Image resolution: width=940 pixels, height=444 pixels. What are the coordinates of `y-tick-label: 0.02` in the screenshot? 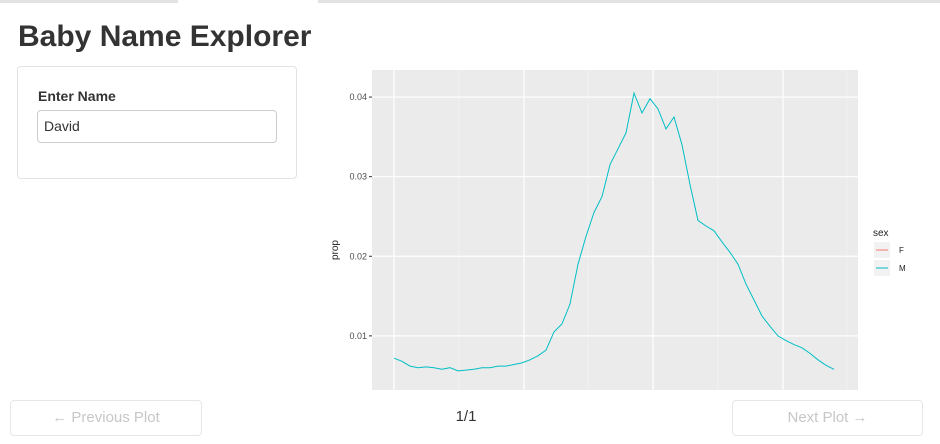 It's located at (358, 256).